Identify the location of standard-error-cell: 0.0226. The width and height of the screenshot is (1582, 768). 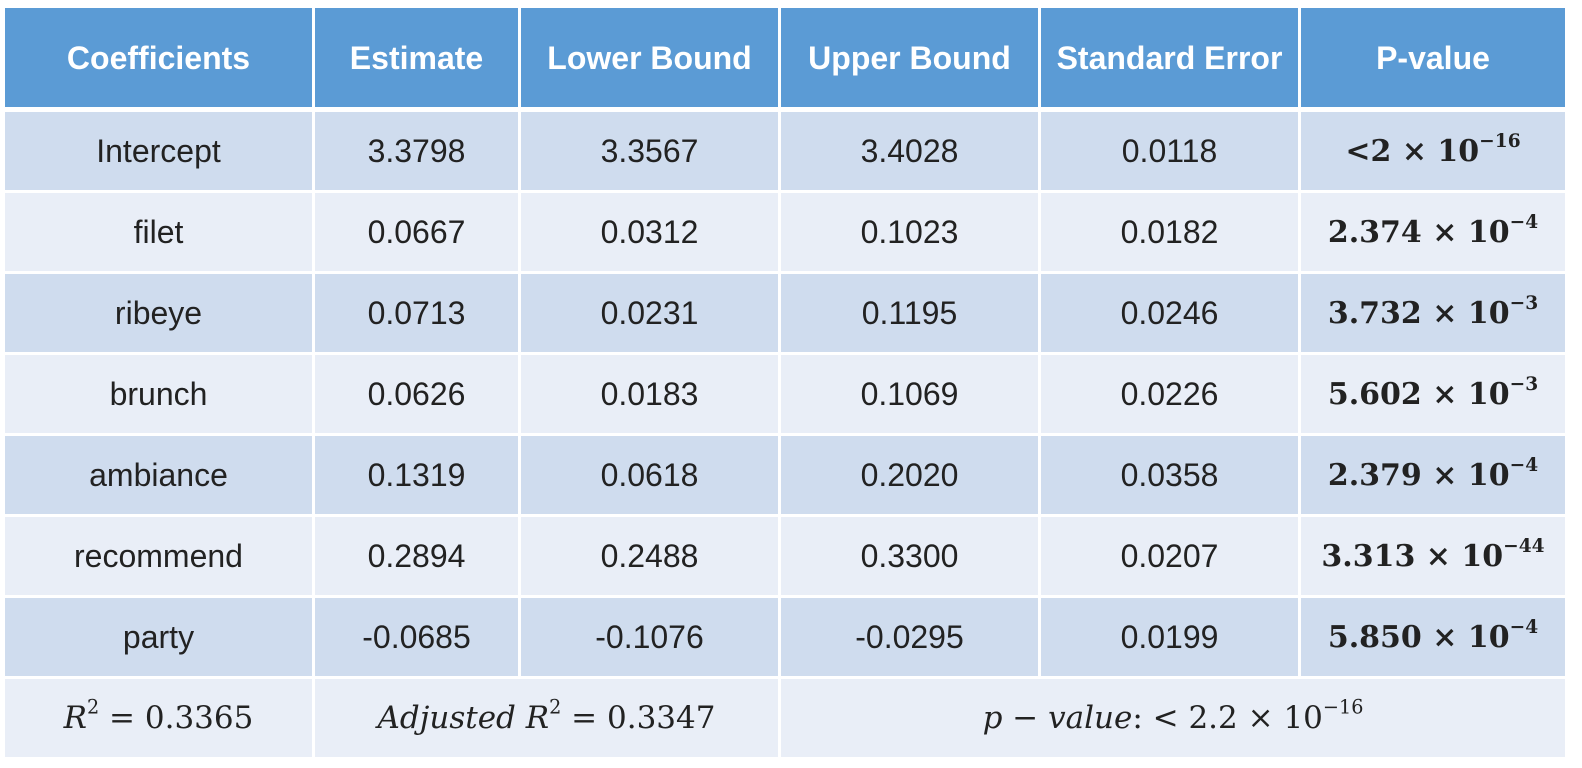
(1171, 395).